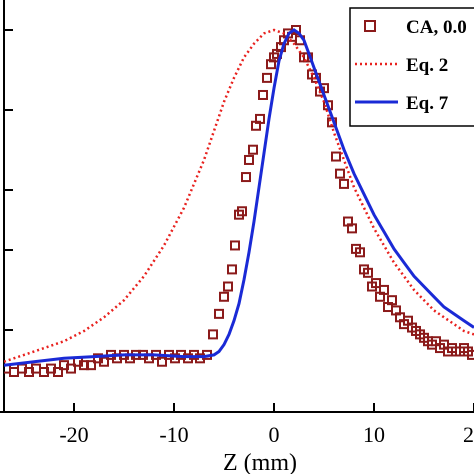 This screenshot has height=474, width=474. What do you see at coordinates (370, 26) in the screenshot?
I see `legend-marker-ca` at bounding box center [370, 26].